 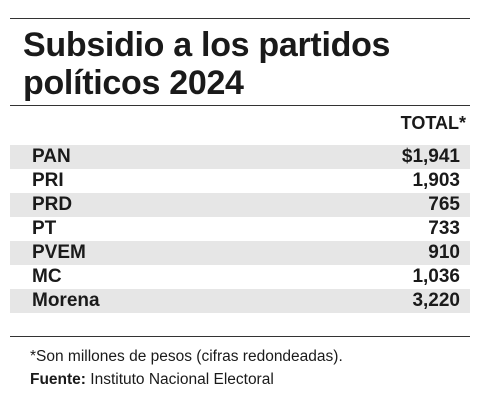 I want to click on source-line: Fuente: Instituto Nacional Electoral, so click(x=152, y=380).